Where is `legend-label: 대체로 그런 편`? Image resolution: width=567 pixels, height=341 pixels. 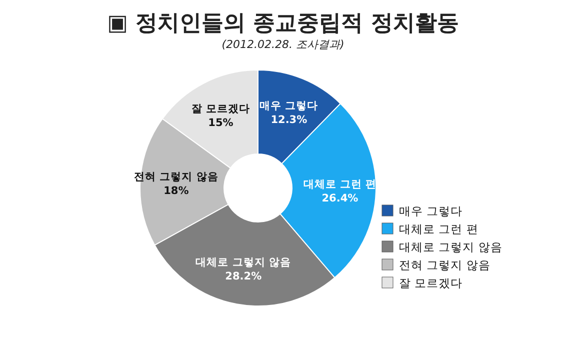
legend-label: 대체로 그런 편 is located at coordinates (438, 229).